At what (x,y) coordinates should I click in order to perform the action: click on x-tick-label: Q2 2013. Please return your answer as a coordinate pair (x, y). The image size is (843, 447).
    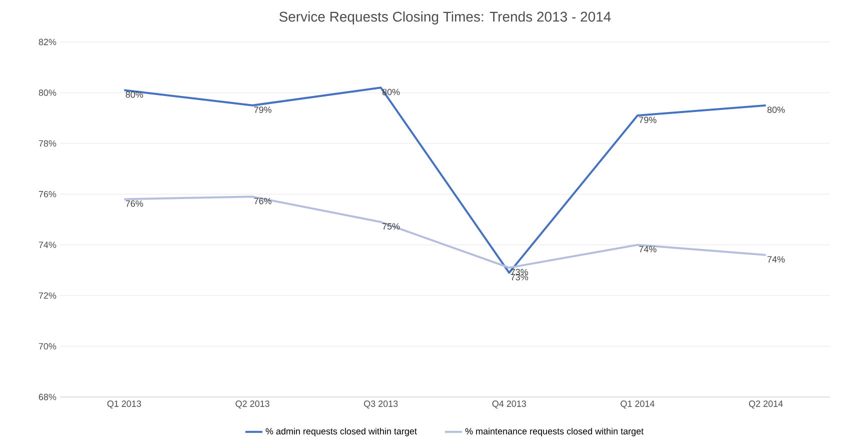
    Looking at the image, I should click on (253, 404).